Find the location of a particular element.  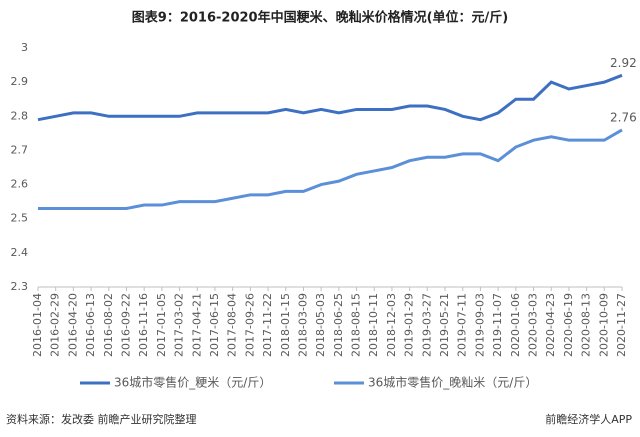

x-tick-label: 2016-11-16 is located at coordinates (143, 325).